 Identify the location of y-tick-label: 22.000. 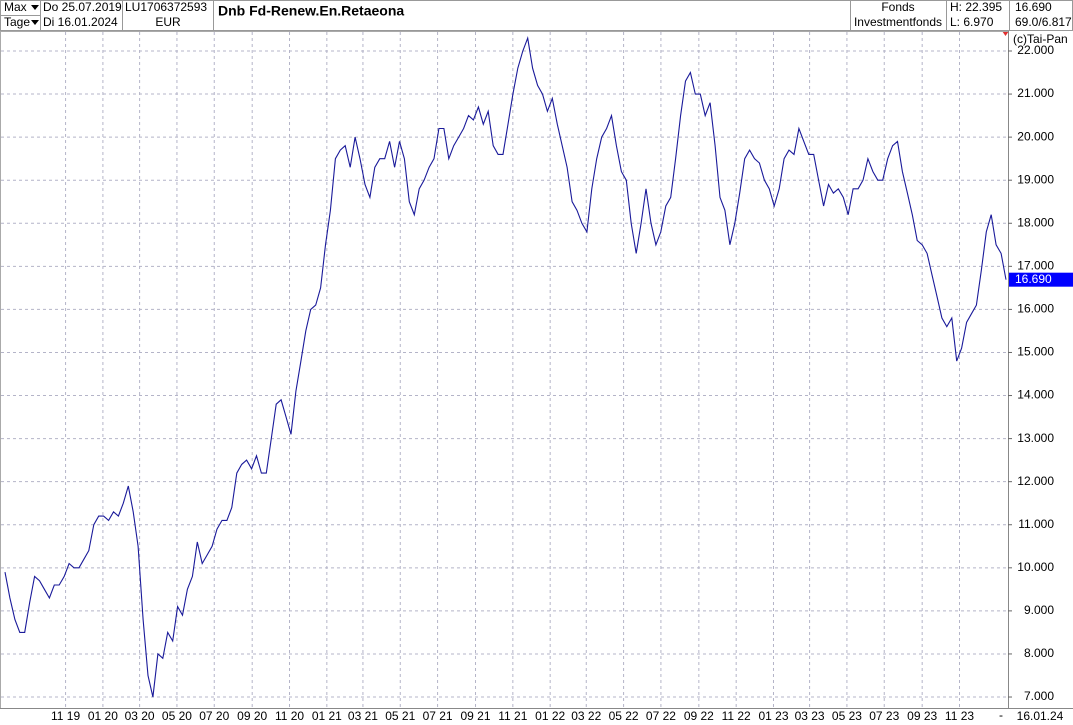
(1035, 50).